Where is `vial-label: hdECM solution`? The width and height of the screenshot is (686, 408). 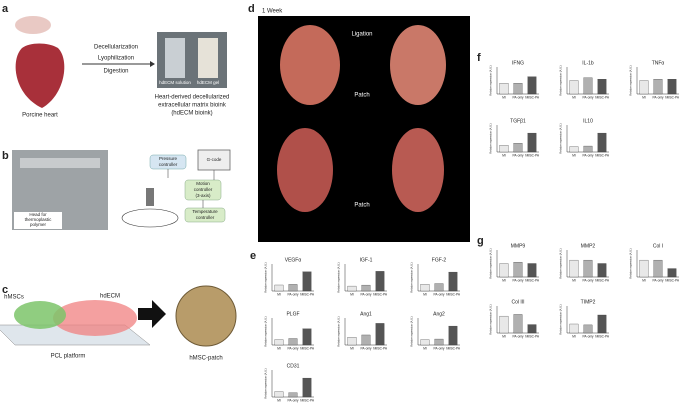 vial-label: hdECM solution is located at coordinates (175, 82).